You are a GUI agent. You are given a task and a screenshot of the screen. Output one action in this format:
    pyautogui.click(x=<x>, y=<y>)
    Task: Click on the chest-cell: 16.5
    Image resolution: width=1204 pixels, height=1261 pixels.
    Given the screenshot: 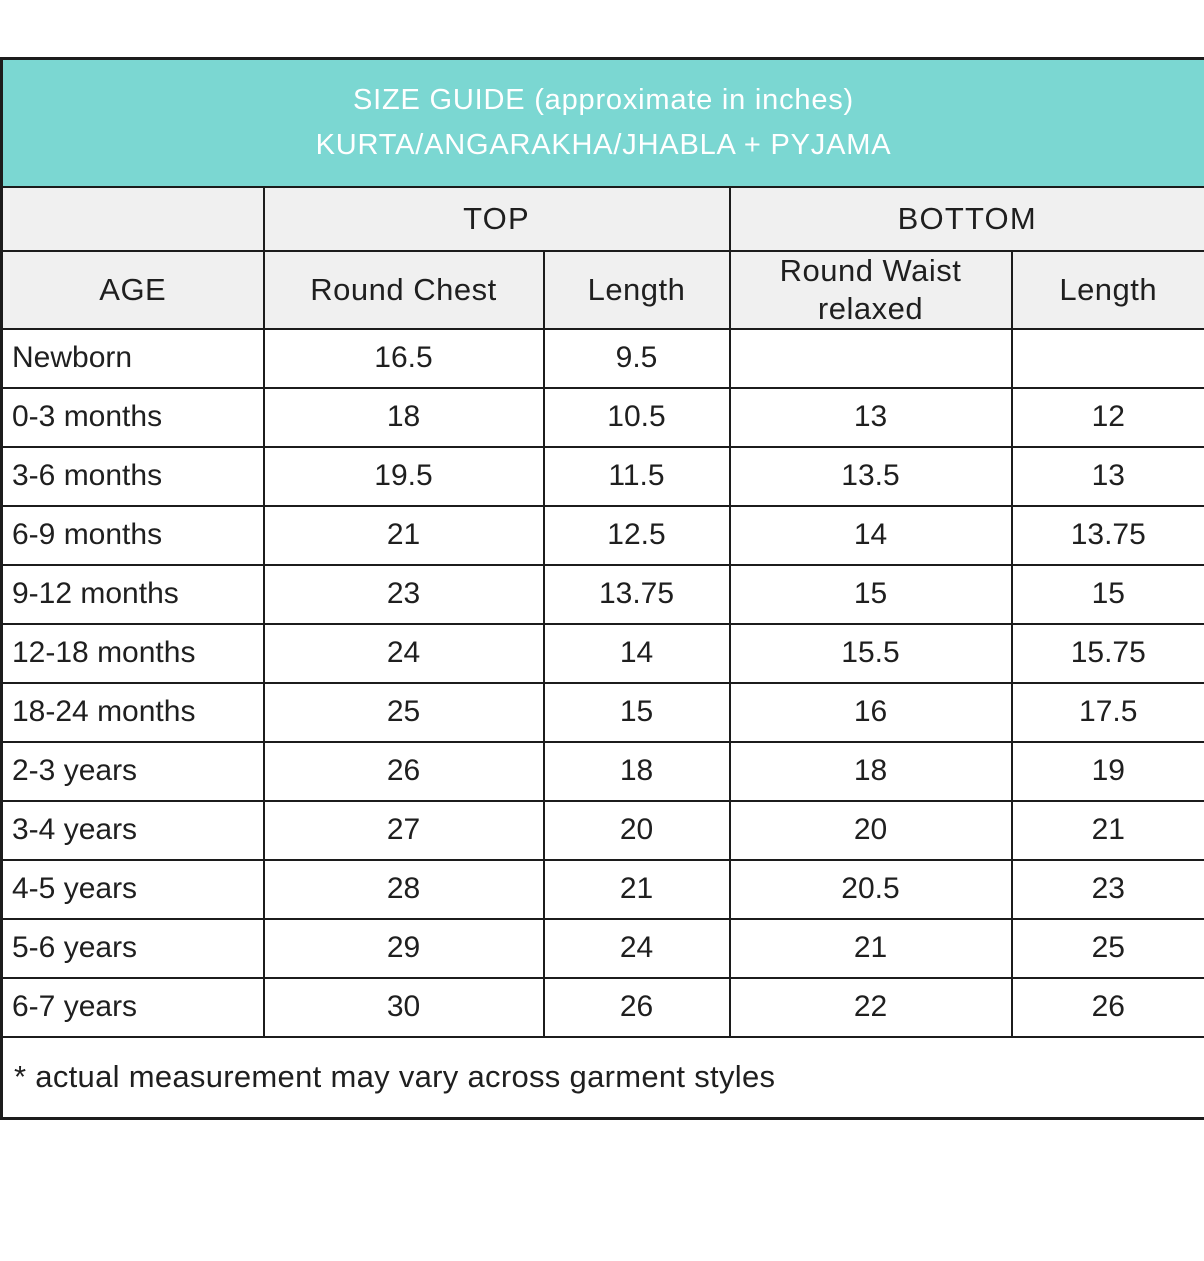 What is the action you would take?
    pyautogui.click(x=404, y=358)
    